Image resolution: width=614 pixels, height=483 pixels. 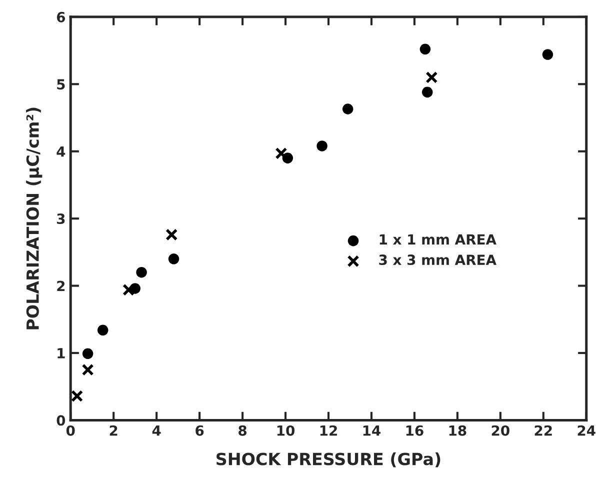 What do you see at coordinates (156, 431) in the screenshot?
I see `x-tick-label: 4` at bounding box center [156, 431].